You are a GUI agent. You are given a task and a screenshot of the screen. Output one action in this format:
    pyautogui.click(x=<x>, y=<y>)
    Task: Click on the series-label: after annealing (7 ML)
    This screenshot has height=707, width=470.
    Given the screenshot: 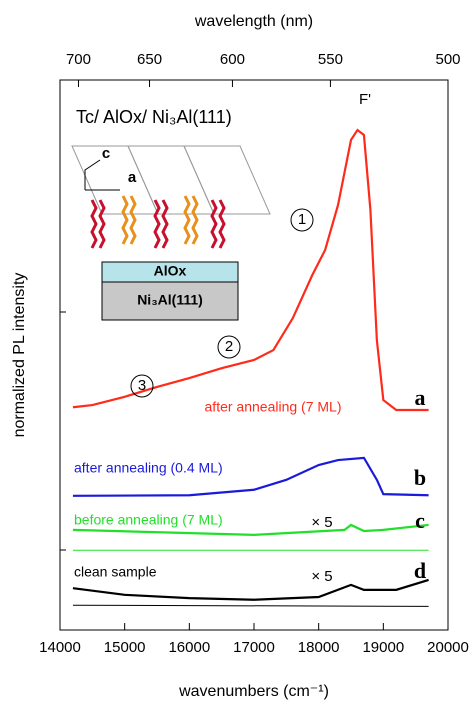 What is the action you would take?
    pyautogui.click(x=273, y=407)
    